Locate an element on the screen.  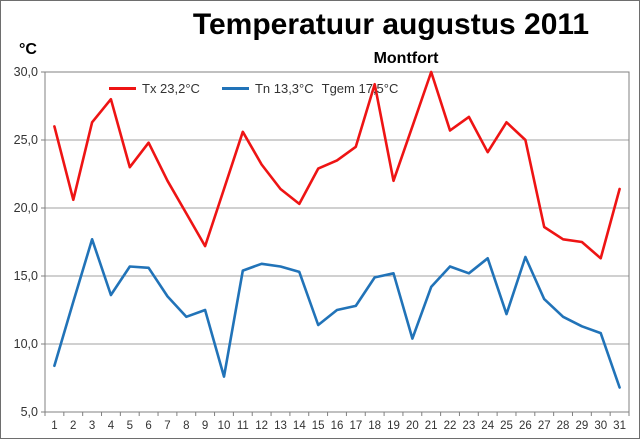
legend-item-tx: Tx 23,2°C is located at coordinates (154, 88).